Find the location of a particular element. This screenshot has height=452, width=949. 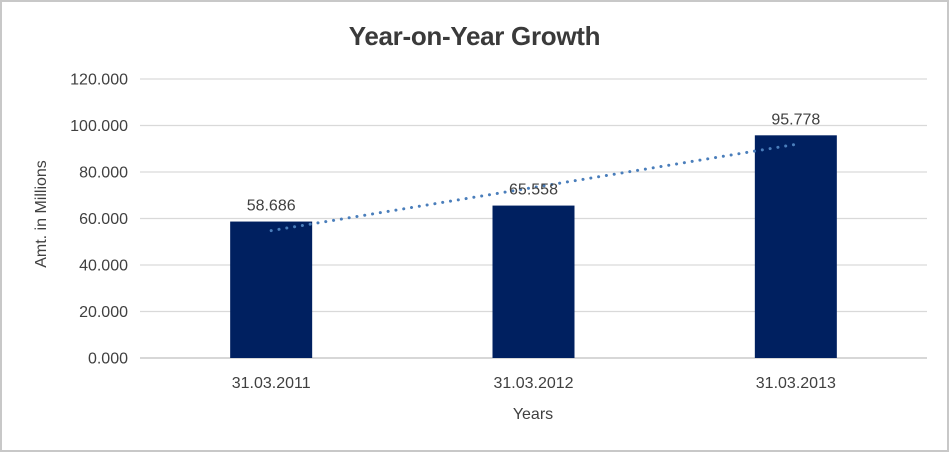

data-labels-group: 58.686 65.558 95.778 is located at coordinates (534, 162).